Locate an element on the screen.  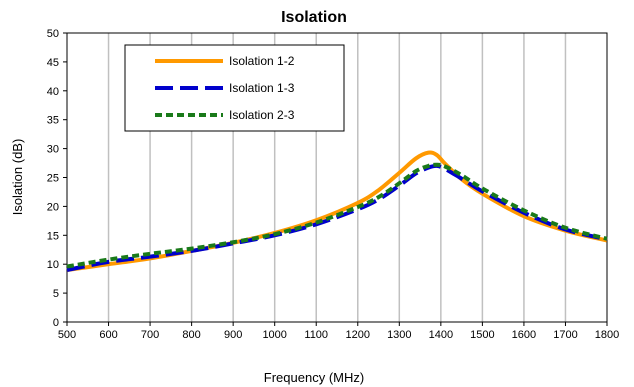
legend: Isolation 1-2 Isolation 1-3 Isolation 2-3 is located at coordinates (234, 88).